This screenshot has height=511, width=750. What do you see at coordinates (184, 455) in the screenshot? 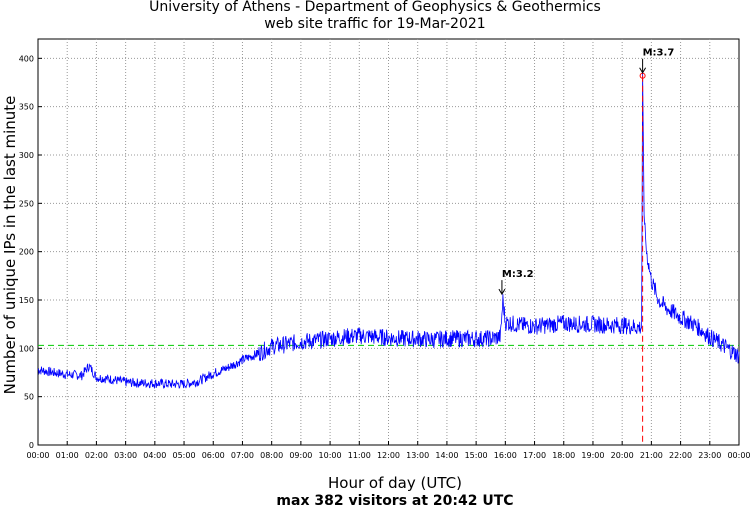
I see `x-tick-label: 05:00` at bounding box center [184, 455].